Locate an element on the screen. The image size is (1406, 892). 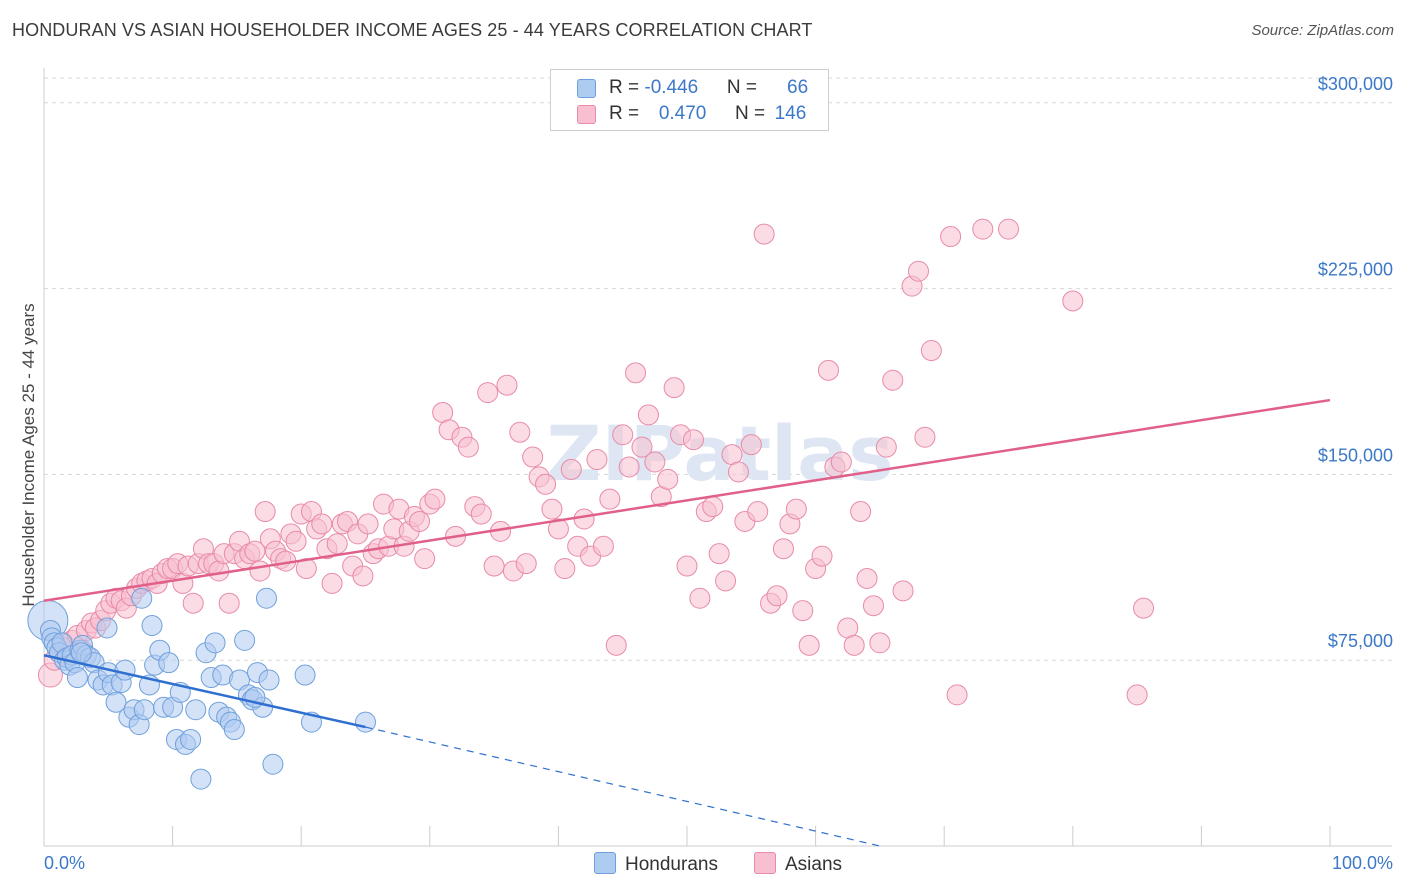
bottom-legend-label: Hondurans is located at coordinates (671, 864).